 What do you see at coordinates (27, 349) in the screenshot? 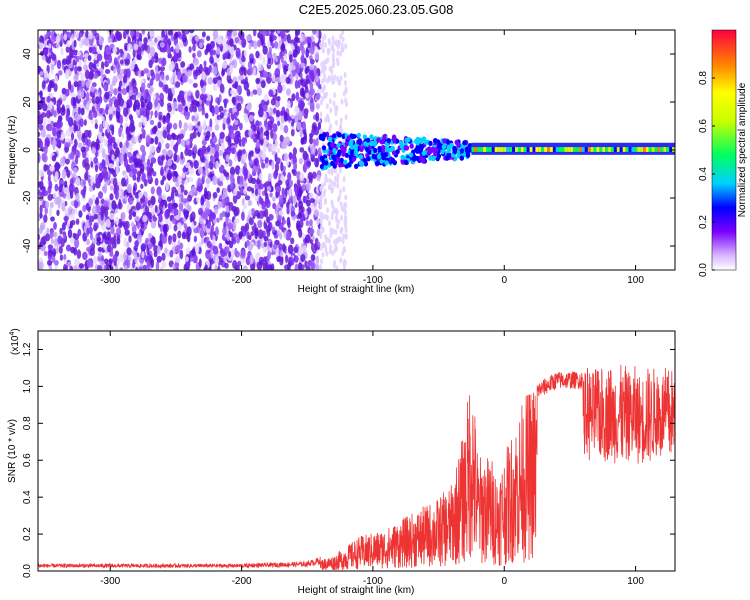
I see `snr-y-tick-label: 1.2` at bounding box center [27, 349].